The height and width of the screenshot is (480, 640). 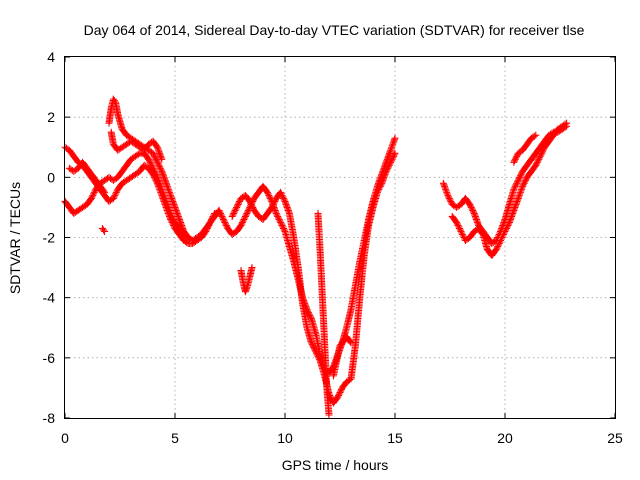 What do you see at coordinates (51, 57) in the screenshot?
I see `y-tick-label: 4` at bounding box center [51, 57].